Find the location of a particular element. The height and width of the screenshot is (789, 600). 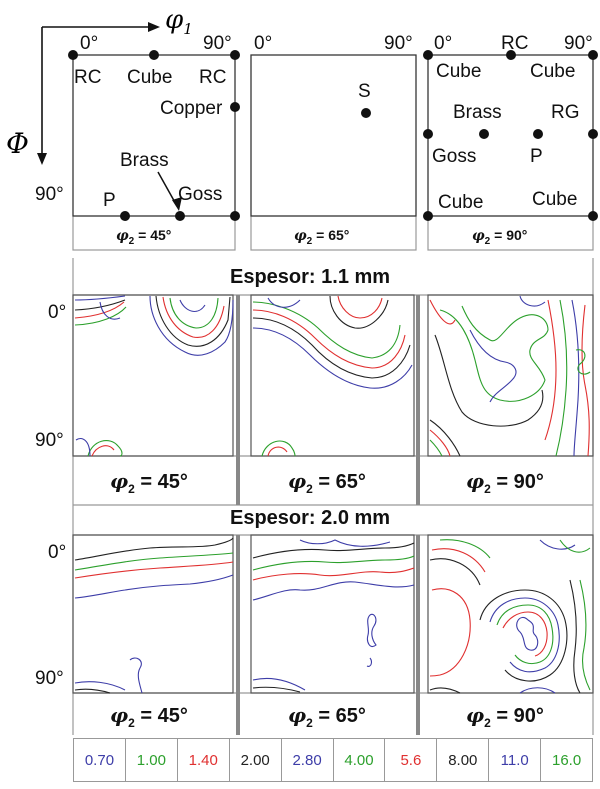

label-cube-1: Cube is located at coordinates (149, 77).